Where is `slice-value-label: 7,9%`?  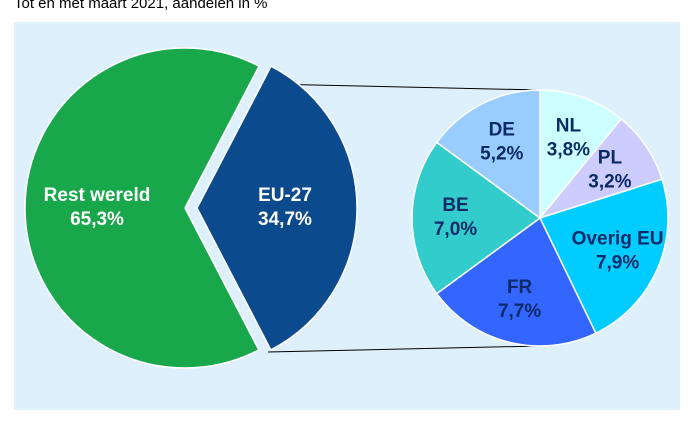
slice-value-label: 7,9% is located at coordinates (617, 262).